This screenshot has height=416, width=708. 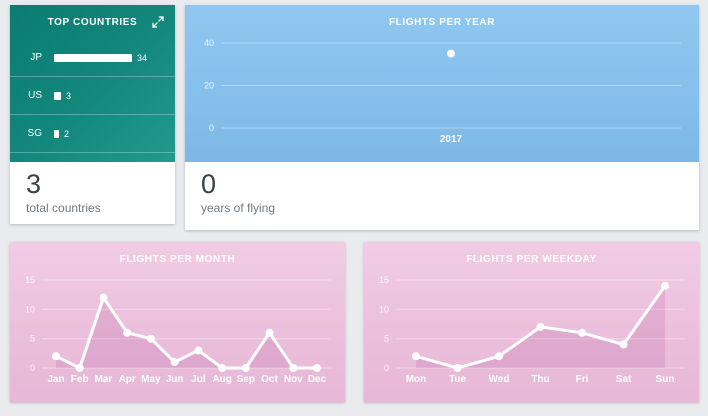 What do you see at coordinates (177, 259) in the screenshot?
I see `flights-per-month-title: FLIGHTS PER MONTH` at bounding box center [177, 259].